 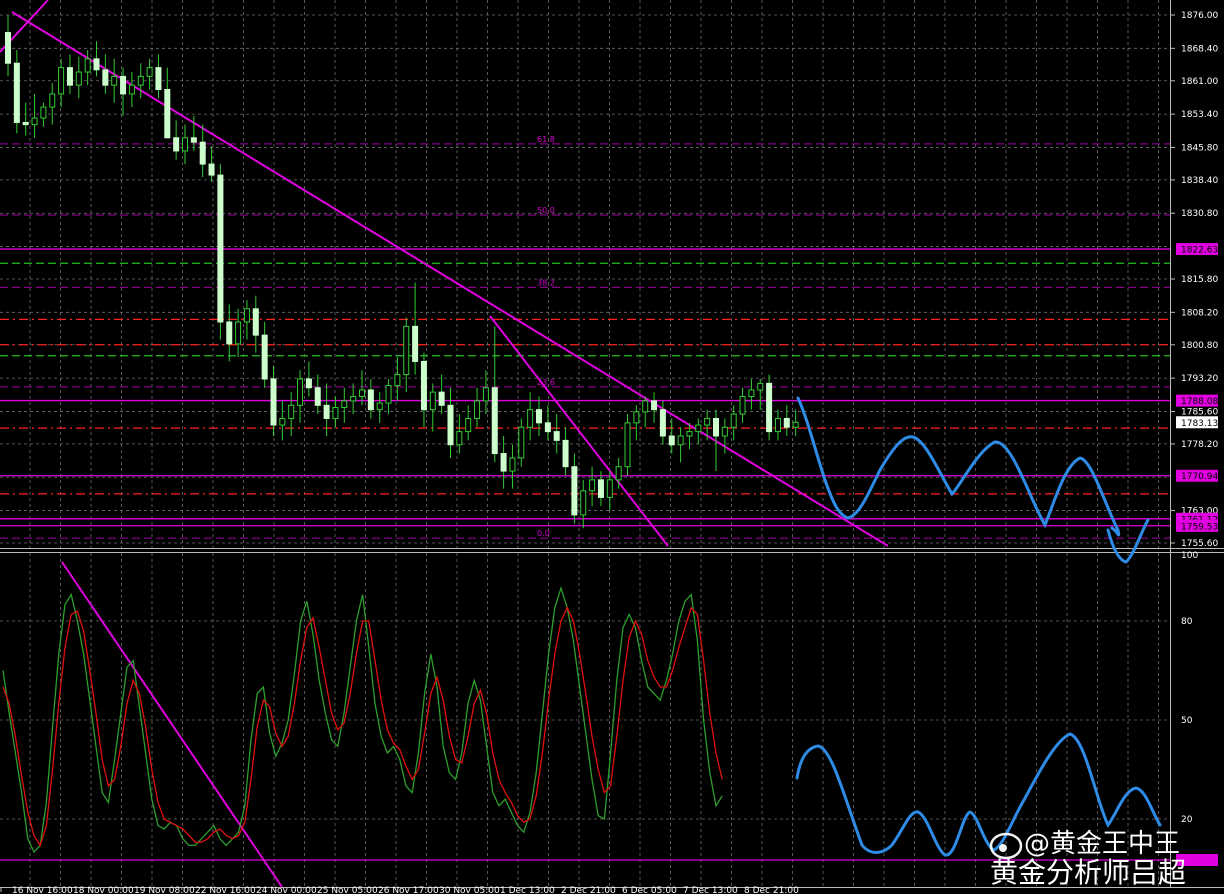 What do you see at coordinates (978, 794) in the screenshot?
I see `forecast-curve-oscillator` at bounding box center [978, 794].